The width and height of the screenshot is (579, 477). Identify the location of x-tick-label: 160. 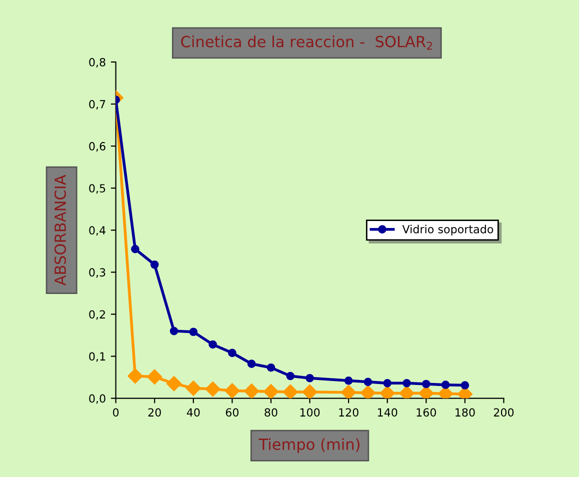
(426, 412).